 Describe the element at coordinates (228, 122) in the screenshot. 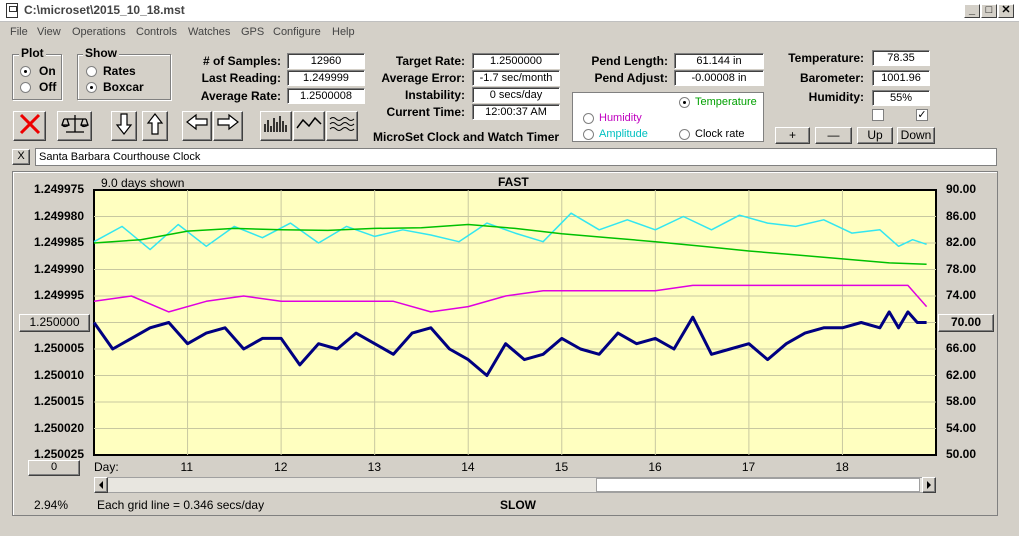

I see `arrow-right-icon` at that location.